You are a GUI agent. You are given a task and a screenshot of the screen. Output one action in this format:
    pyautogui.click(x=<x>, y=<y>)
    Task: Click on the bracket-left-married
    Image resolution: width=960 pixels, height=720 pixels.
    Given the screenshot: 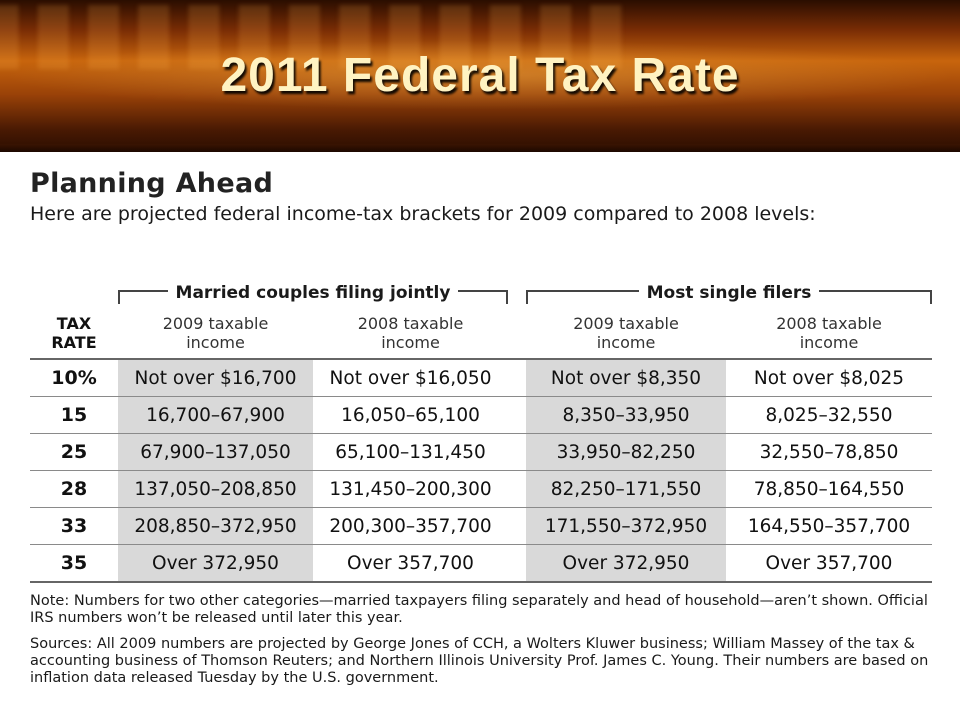 What is the action you would take?
    pyautogui.click(x=143, y=297)
    